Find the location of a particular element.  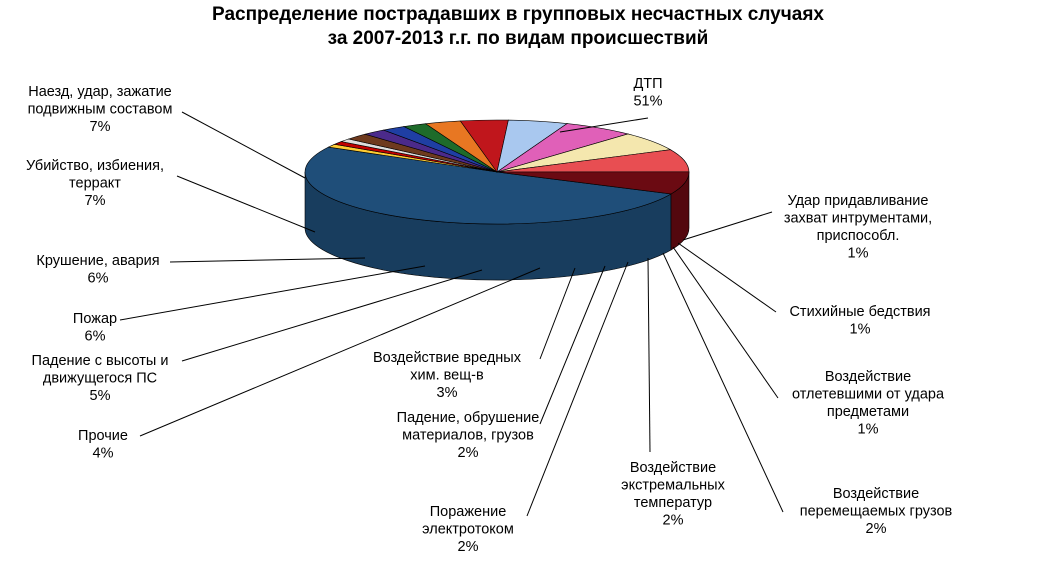

slice-label-5-text-2: перемещаемых грузов is located at coordinates (876, 512).